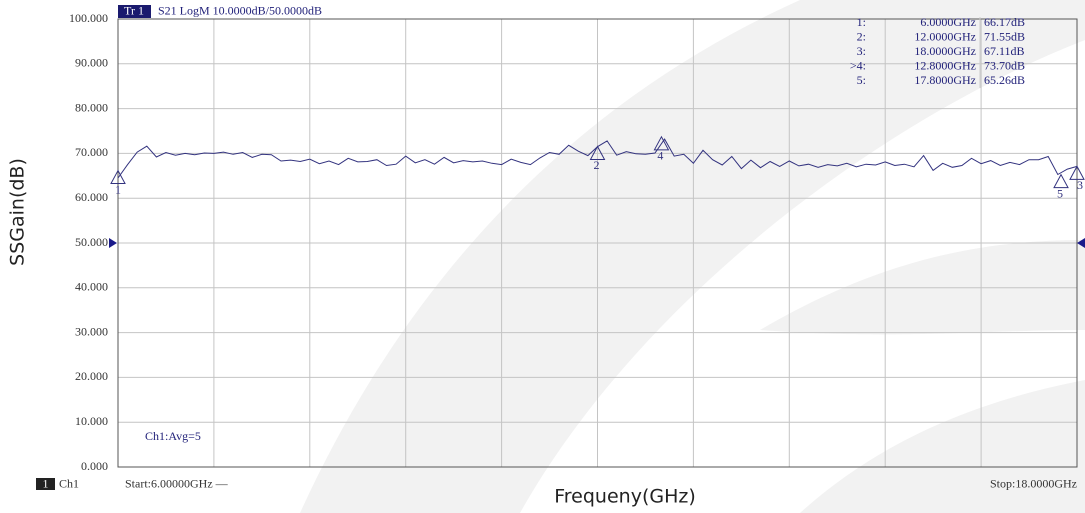 The height and width of the screenshot is (513, 1085). What do you see at coordinates (948, 22) in the screenshot?
I see `marker-frequency: 6.0000GHz` at bounding box center [948, 22].